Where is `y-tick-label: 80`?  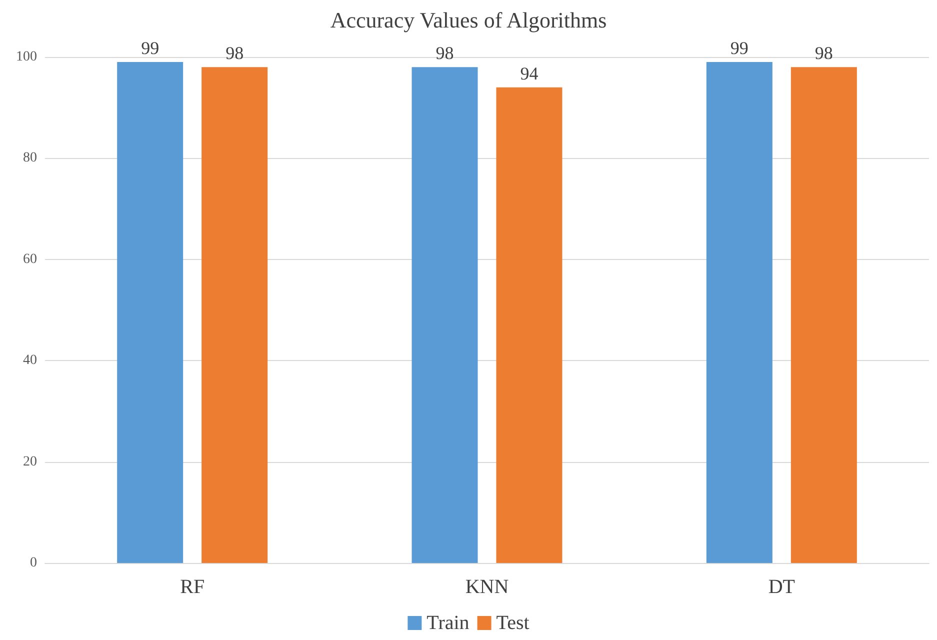 y-tick-label: 80 is located at coordinates (30, 158).